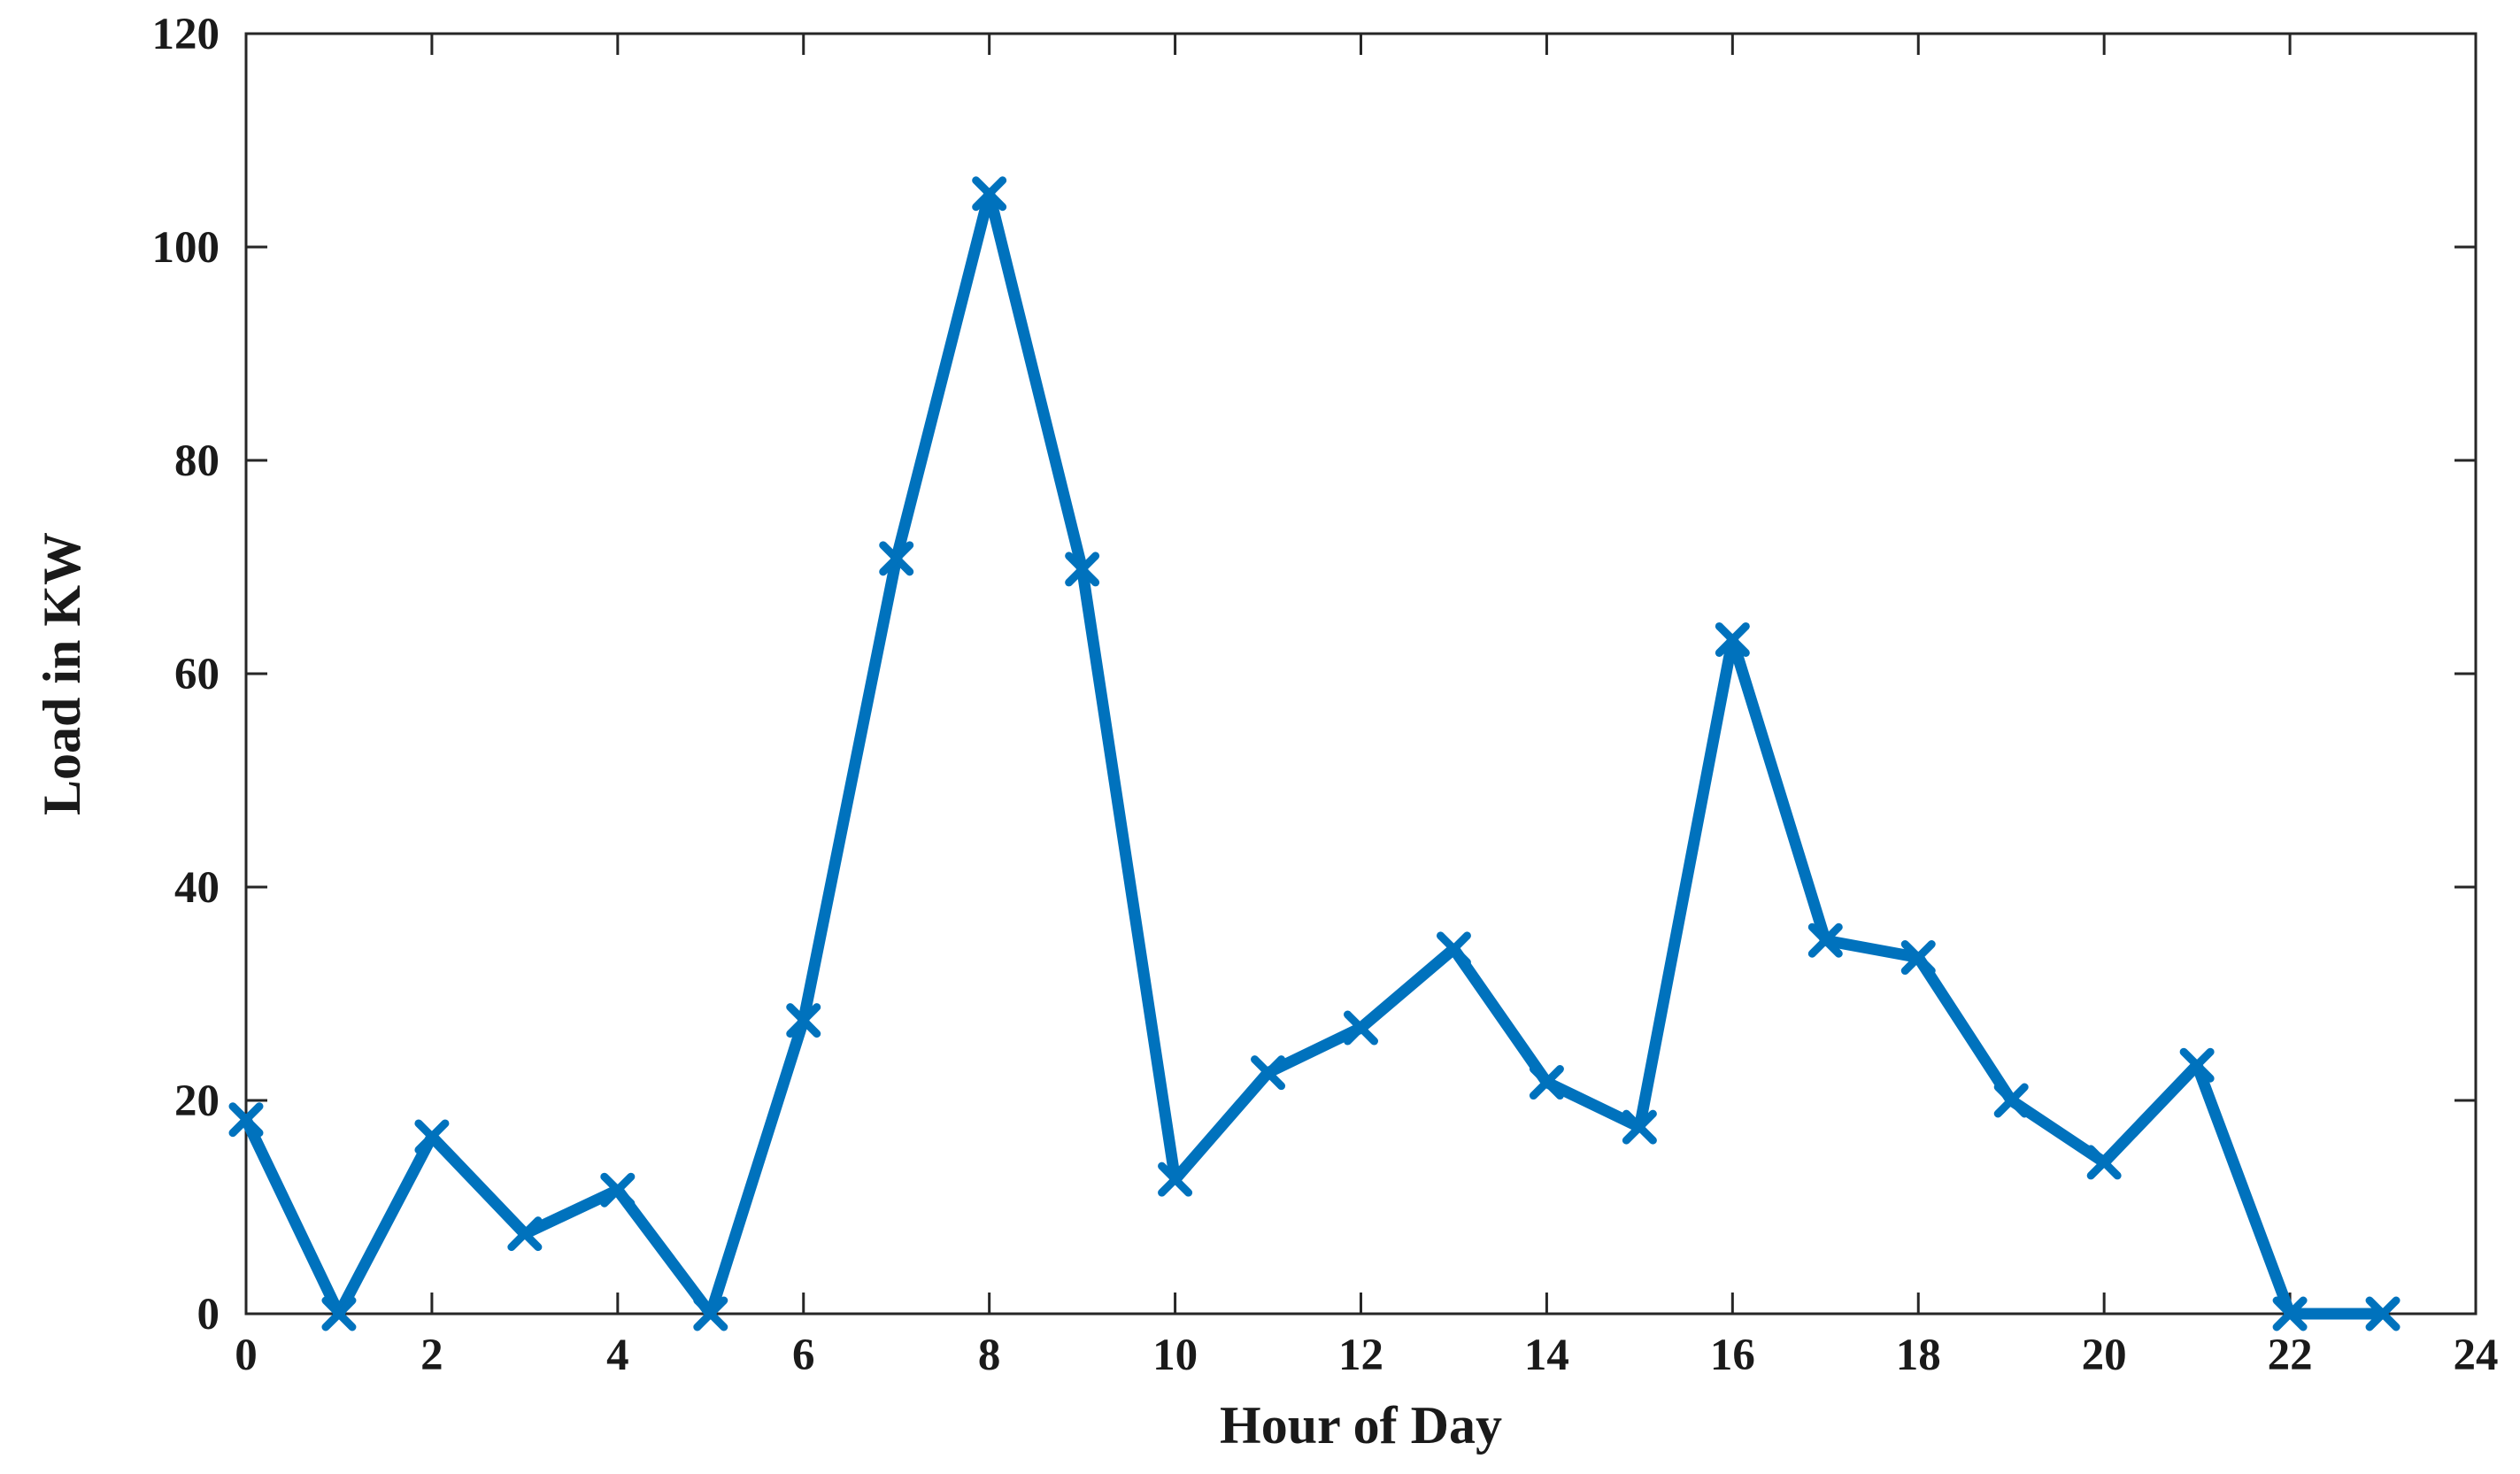  Describe the element at coordinates (1546, 1355) in the screenshot. I see `x-tick-label: 14` at that location.